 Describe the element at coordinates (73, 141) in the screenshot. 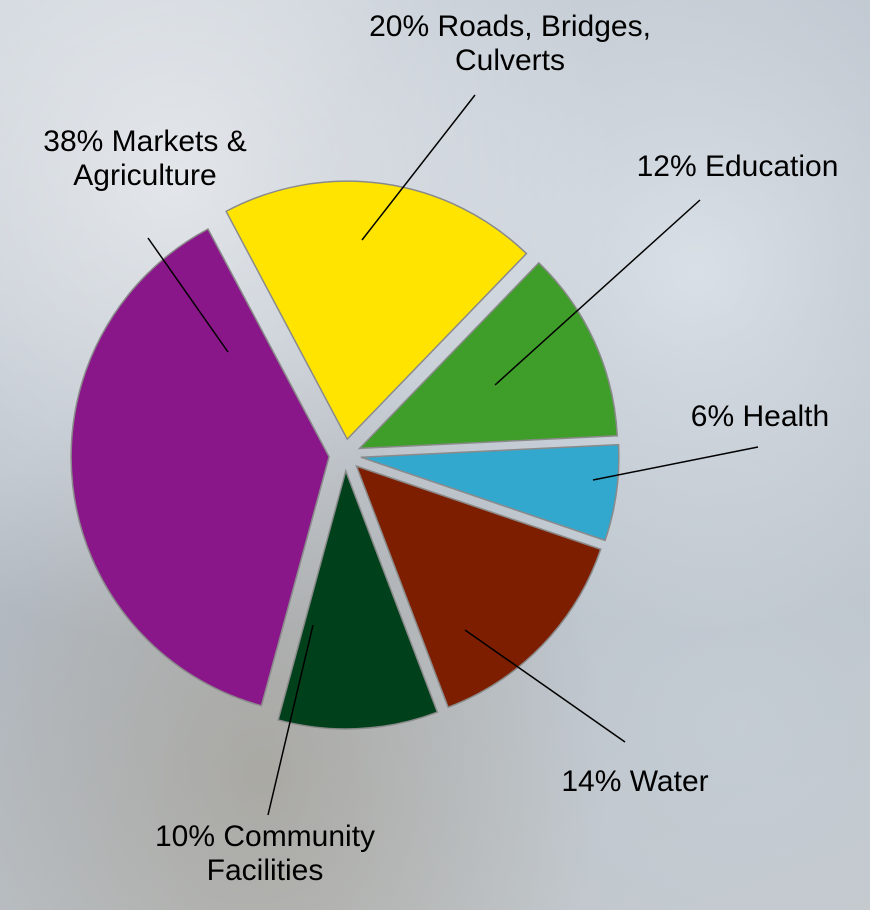

I see `value-label: 38%` at that location.